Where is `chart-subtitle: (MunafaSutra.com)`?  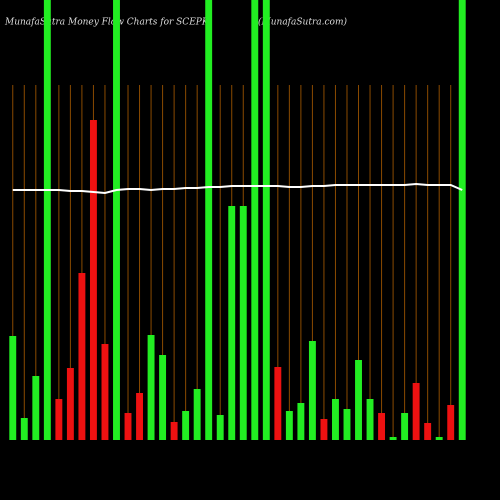
chart-subtitle: (MunafaSutra.com) is located at coordinates (302, 22).